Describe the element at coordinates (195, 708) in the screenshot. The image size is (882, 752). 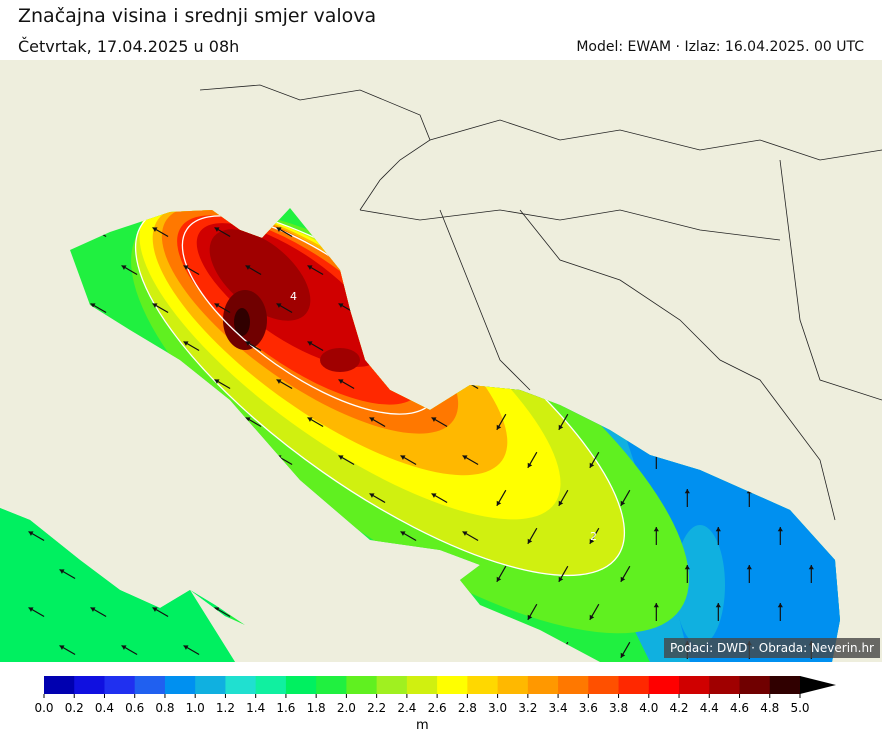
I see `colorbar-tick-label: 1.0` at that location.